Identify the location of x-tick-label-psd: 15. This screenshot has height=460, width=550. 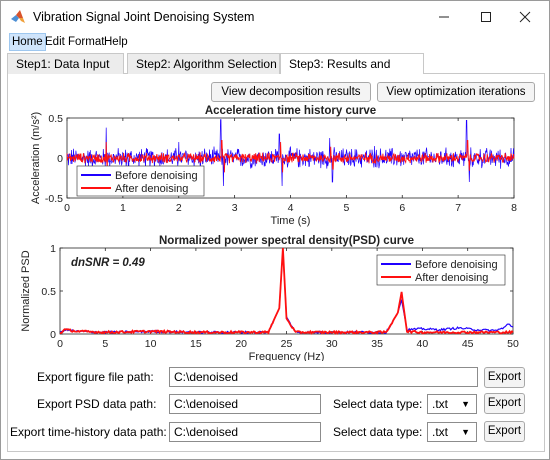
(196, 344).